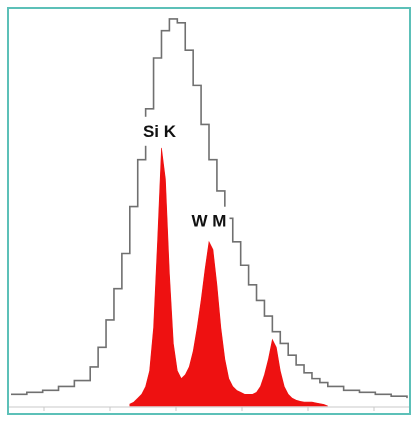 The image size is (418, 422). I want to click on annotation-layer: Si K W M, so click(184, 176).